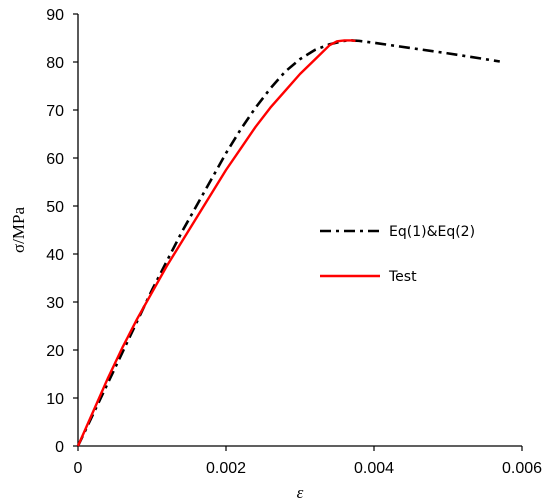 This screenshot has width=550, height=502. Describe the element at coordinates (300, 492) in the screenshot. I see `x-axis-title: ε` at that location.